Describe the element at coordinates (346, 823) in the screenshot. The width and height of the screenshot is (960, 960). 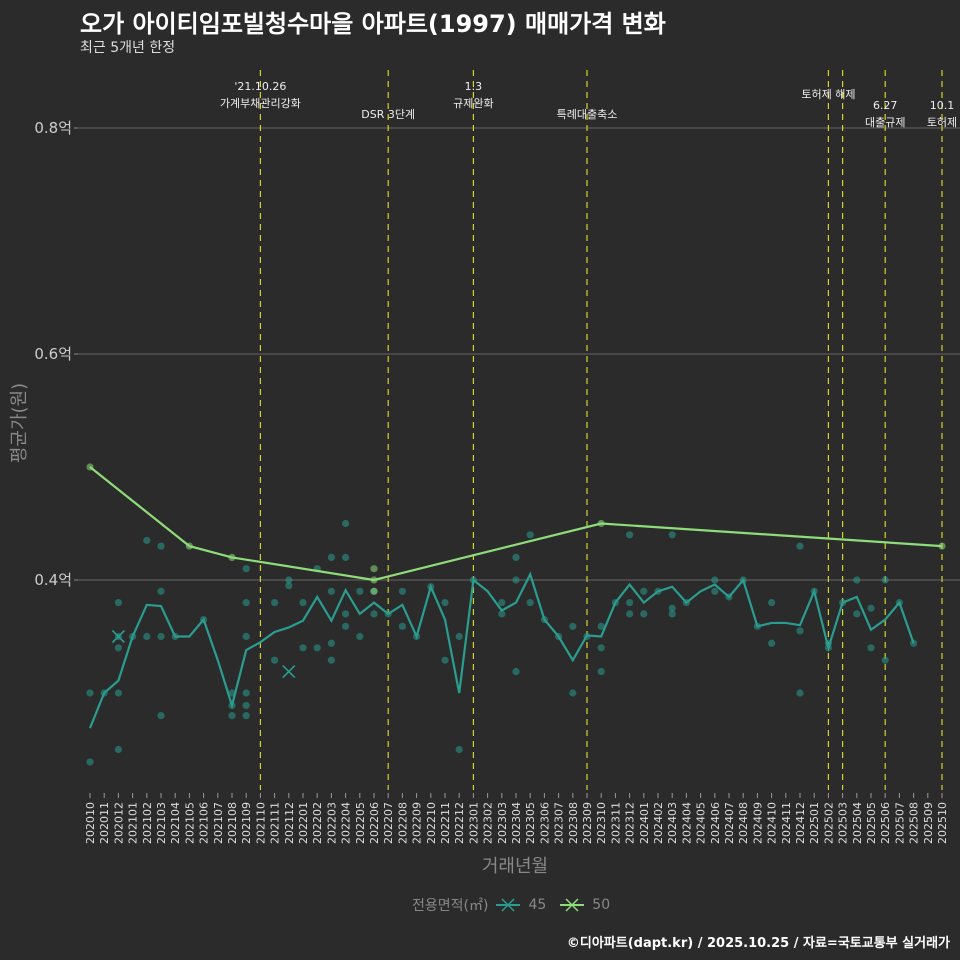
I see `x-tick-label: 202204` at that location.